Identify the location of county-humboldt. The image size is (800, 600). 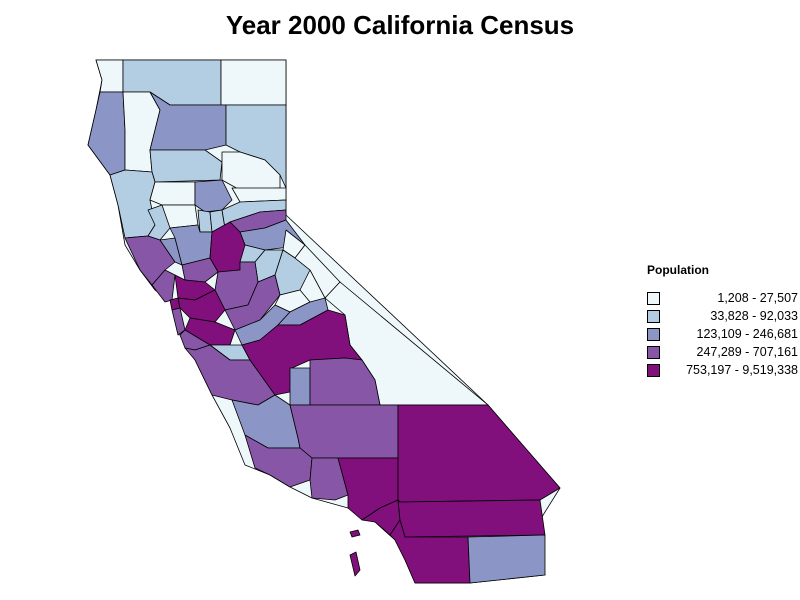
(106, 133).